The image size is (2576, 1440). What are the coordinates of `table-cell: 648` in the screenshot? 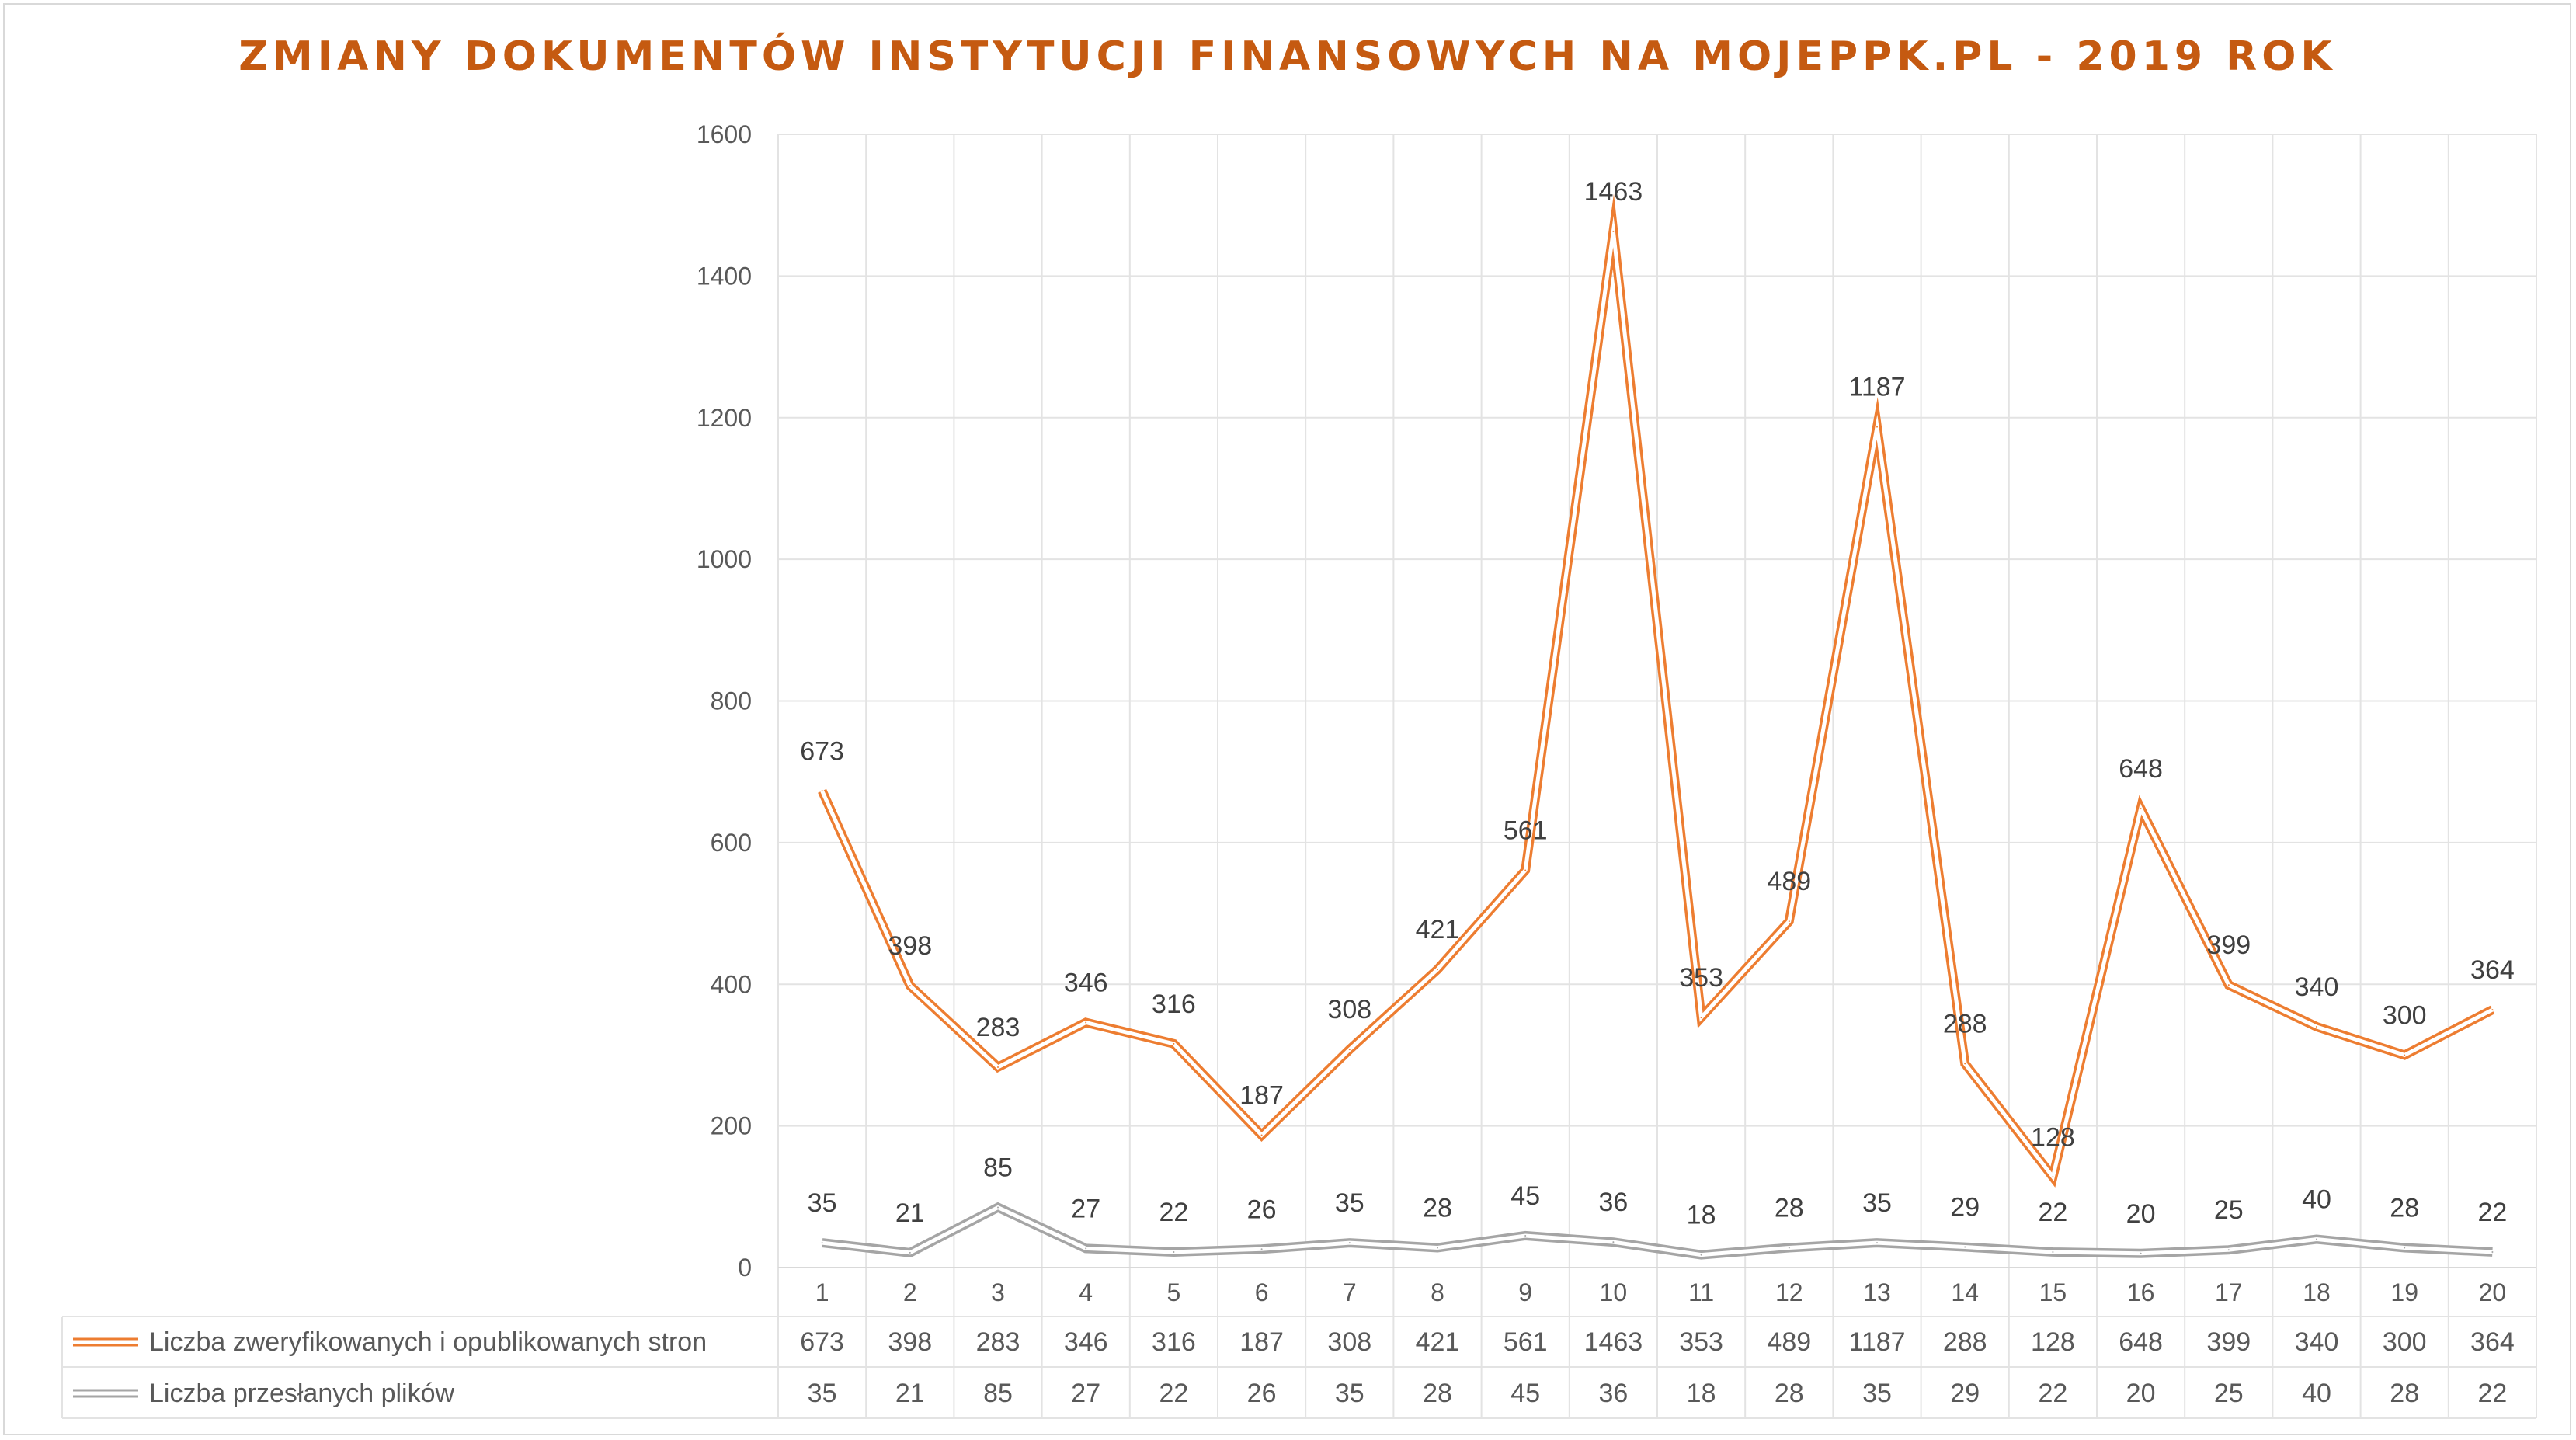 It's located at (2141, 1342).